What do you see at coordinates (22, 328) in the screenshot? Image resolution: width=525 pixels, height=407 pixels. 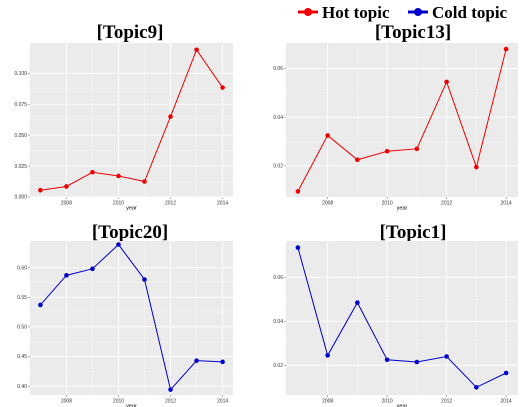 I see `y-tick-label: 0.50` at bounding box center [22, 328].